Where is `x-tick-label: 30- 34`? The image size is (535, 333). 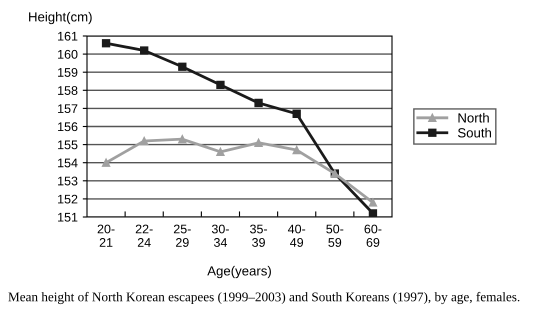 x-tick-label: 30- 34 is located at coordinates (220, 235).